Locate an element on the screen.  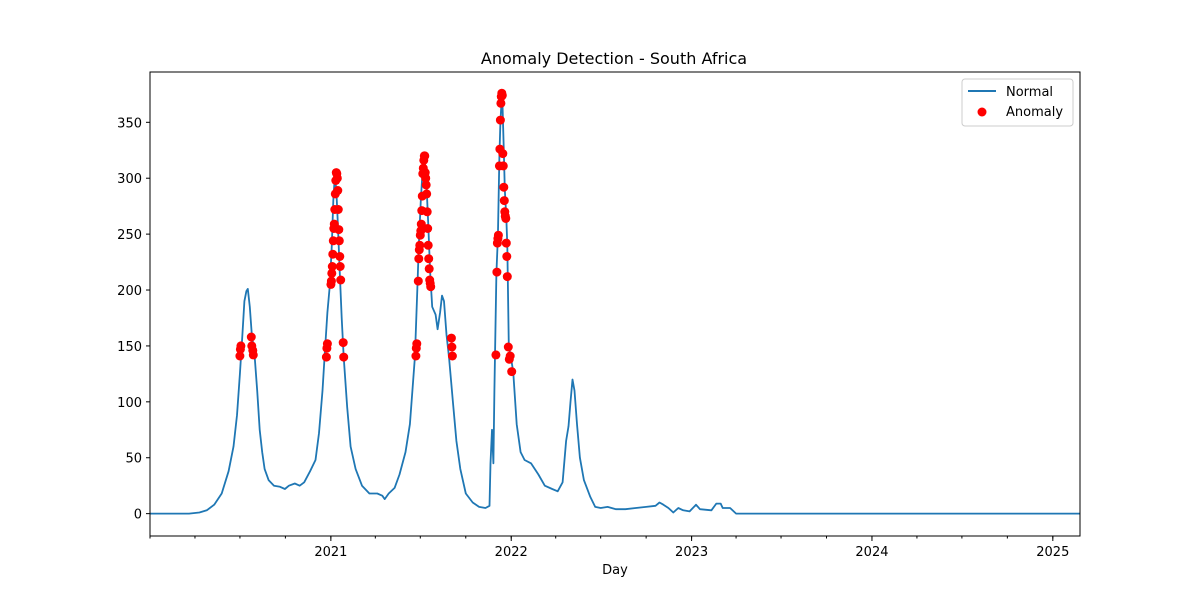
y-axis: 0 50 100 150 200 250 300 350 is located at coordinates (133, 319).